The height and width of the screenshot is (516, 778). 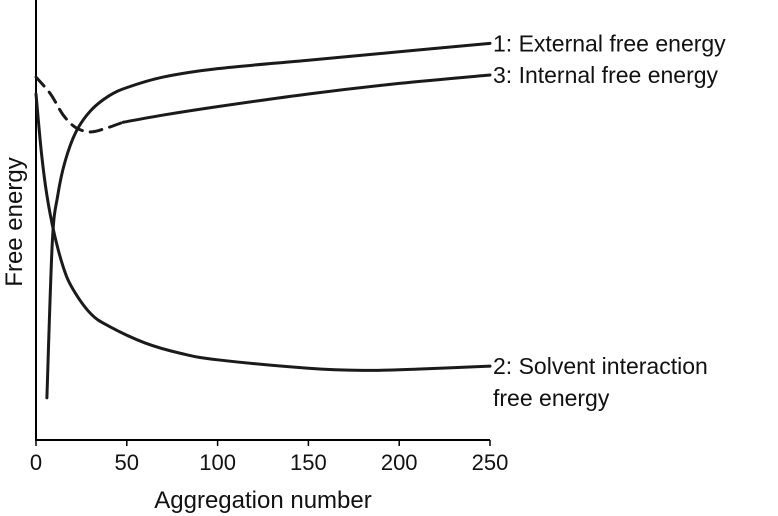 What do you see at coordinates (127, 462) in the screenshot?
I see `x-tick-label-50: 50` at bounding box center [127, 462].